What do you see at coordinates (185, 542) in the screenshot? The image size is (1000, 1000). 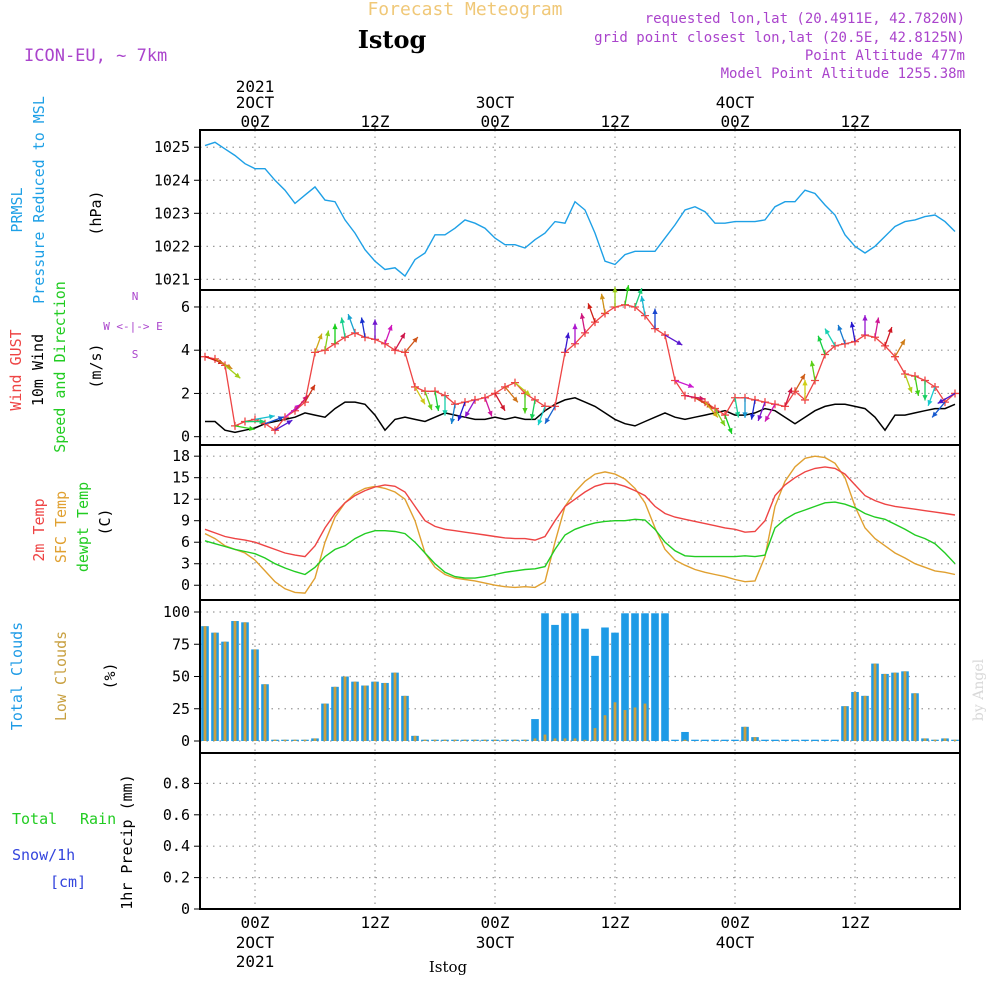 I see `temp-ytick-label: 6` at bounding box center [185, 542].